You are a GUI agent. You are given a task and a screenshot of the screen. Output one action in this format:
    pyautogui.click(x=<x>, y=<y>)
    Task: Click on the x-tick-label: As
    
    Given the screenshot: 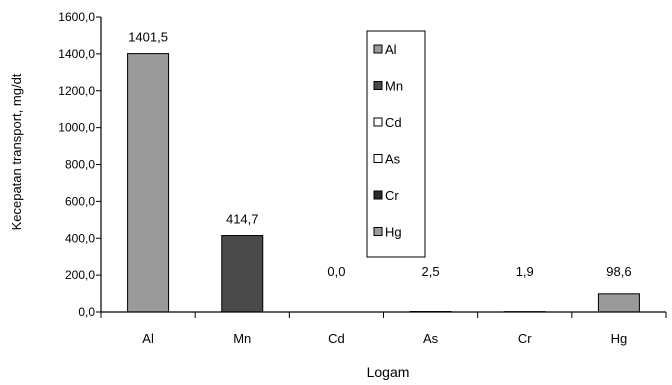 What is the action you would take?
    pyautogui.click(x=431, y=338)
    